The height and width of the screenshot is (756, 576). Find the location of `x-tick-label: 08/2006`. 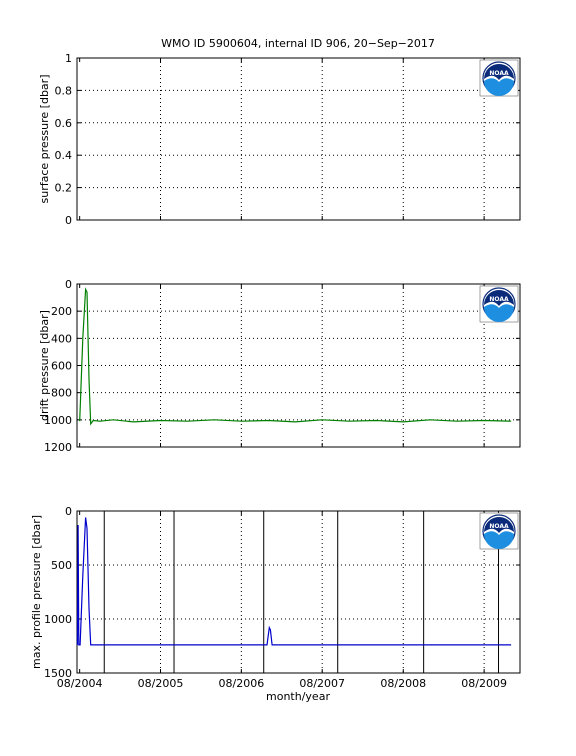

x-tick-label: 08/2006 is located at coordinates (242, 683).